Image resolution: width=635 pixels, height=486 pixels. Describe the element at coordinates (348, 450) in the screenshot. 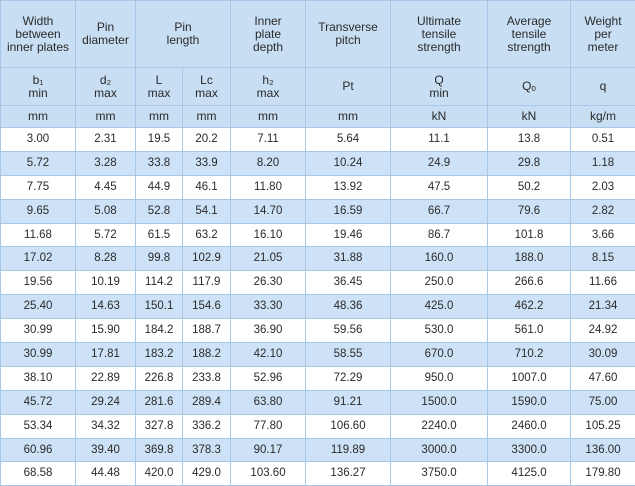

I see `data-cell: 119.89` at that location.